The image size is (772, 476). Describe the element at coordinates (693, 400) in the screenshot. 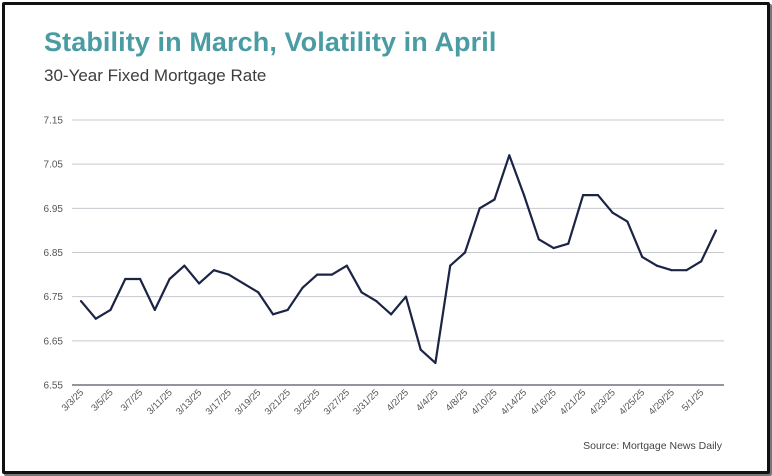

I see `x-tick-label: 5/1/25` at that location.